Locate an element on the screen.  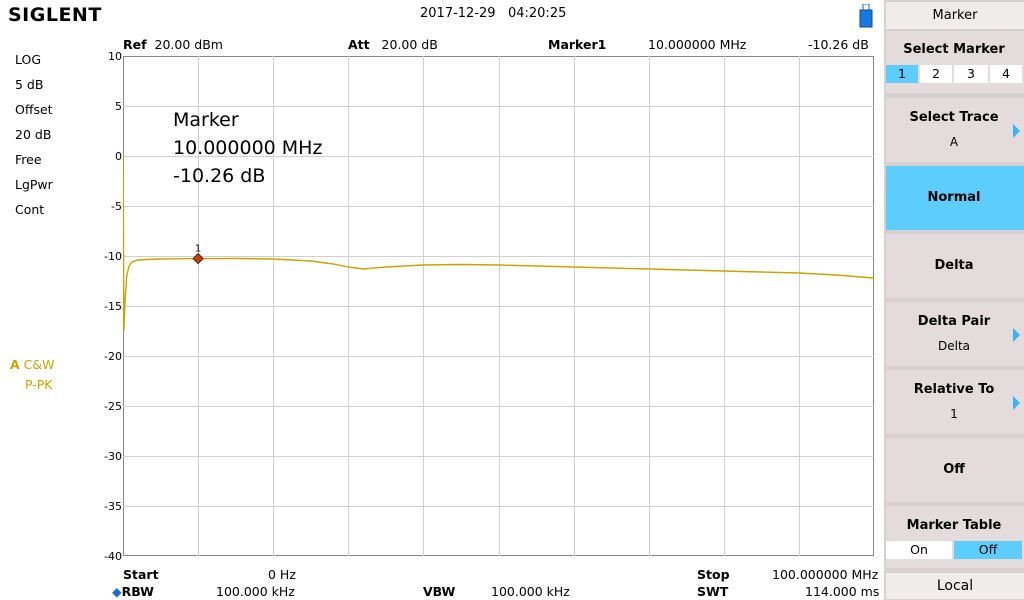
select-trace-label: Select Trace is located at coordinates (954, 117).